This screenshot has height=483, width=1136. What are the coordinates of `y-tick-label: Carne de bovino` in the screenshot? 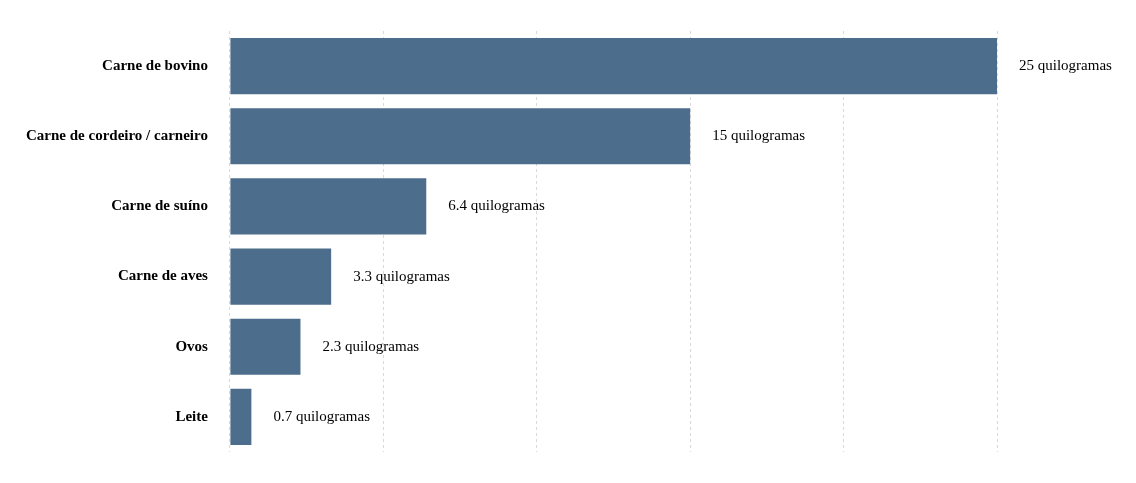 It's located at (155, 64).